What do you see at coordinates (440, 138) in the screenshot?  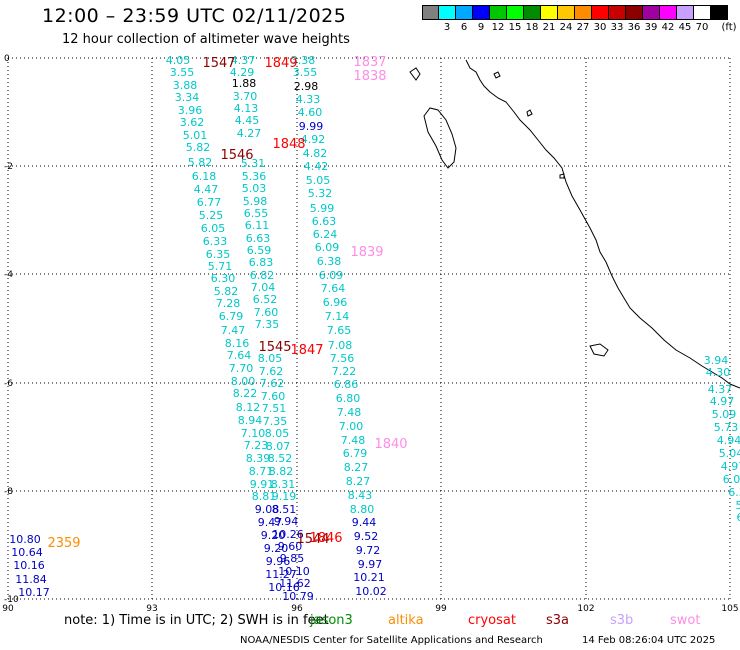 I see `island-coastline` at bounding box center [440, 138].